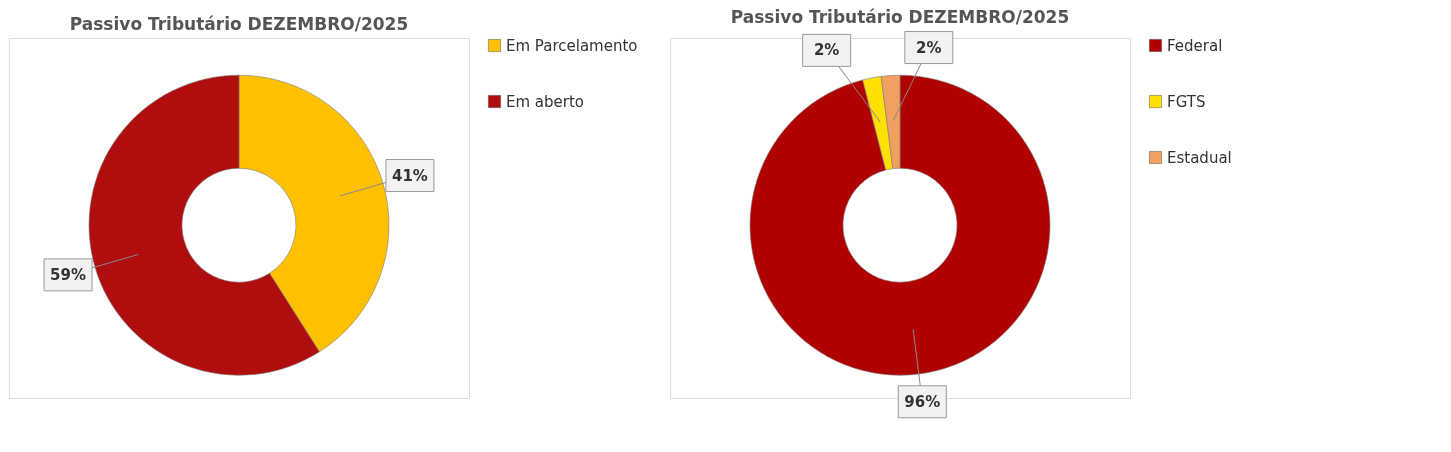 This screenshot has width=1451, height=452. What do you see at coordinates (572, 45) in the screenshot?
I see `legend-label: Em Parcelamento` at bounding box center [572, 45].